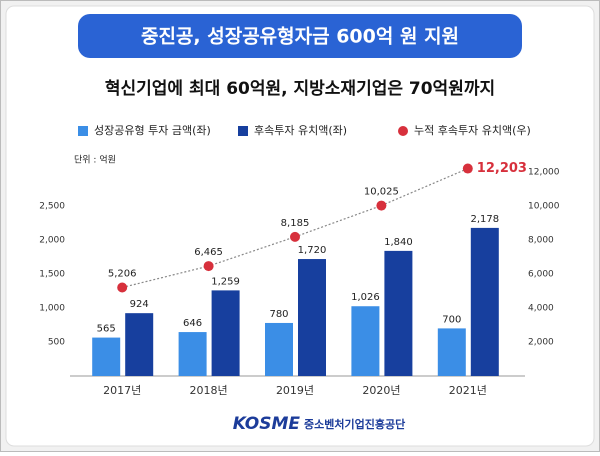 This screenshot has width=600, height=456. What do you see at coordinates (451, 319) in the screenshot?
I see `data-label: 700` at bounding box center [451, 319].